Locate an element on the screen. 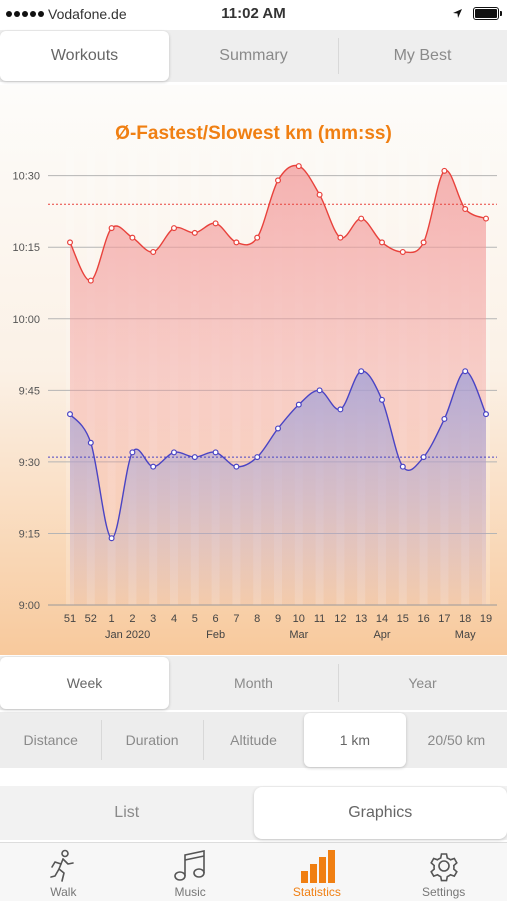 Image resolution: width=507 pixels, height=901 pixels. separator is located at coordinates (253, 778).